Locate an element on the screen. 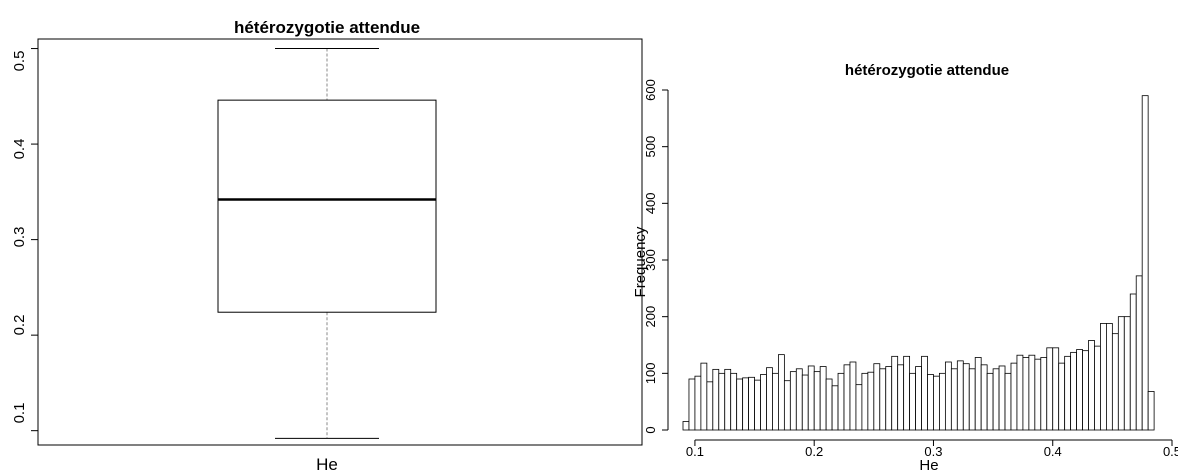  histogram-y-tick-label: 400 is located at coordinates (650, 203).